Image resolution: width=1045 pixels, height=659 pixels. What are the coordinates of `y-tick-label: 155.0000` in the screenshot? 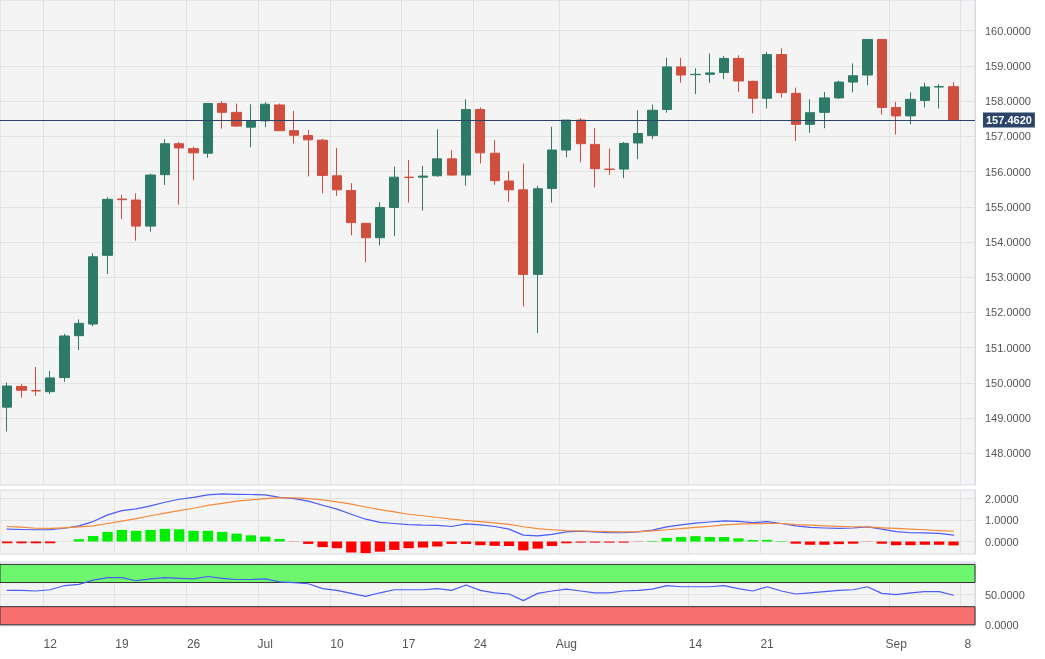 It's located at (1008, 206).